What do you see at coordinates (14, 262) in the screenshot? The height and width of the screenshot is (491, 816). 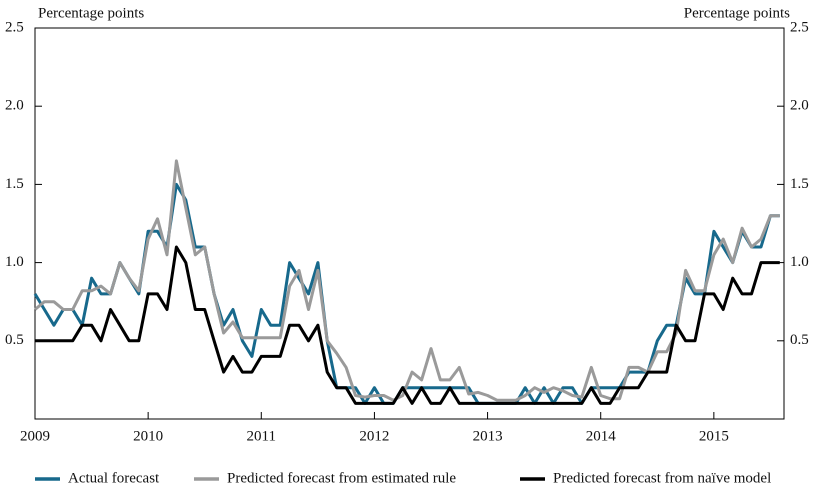 I see `y-tick-label: 1.0` at bounding box center [14, 262].